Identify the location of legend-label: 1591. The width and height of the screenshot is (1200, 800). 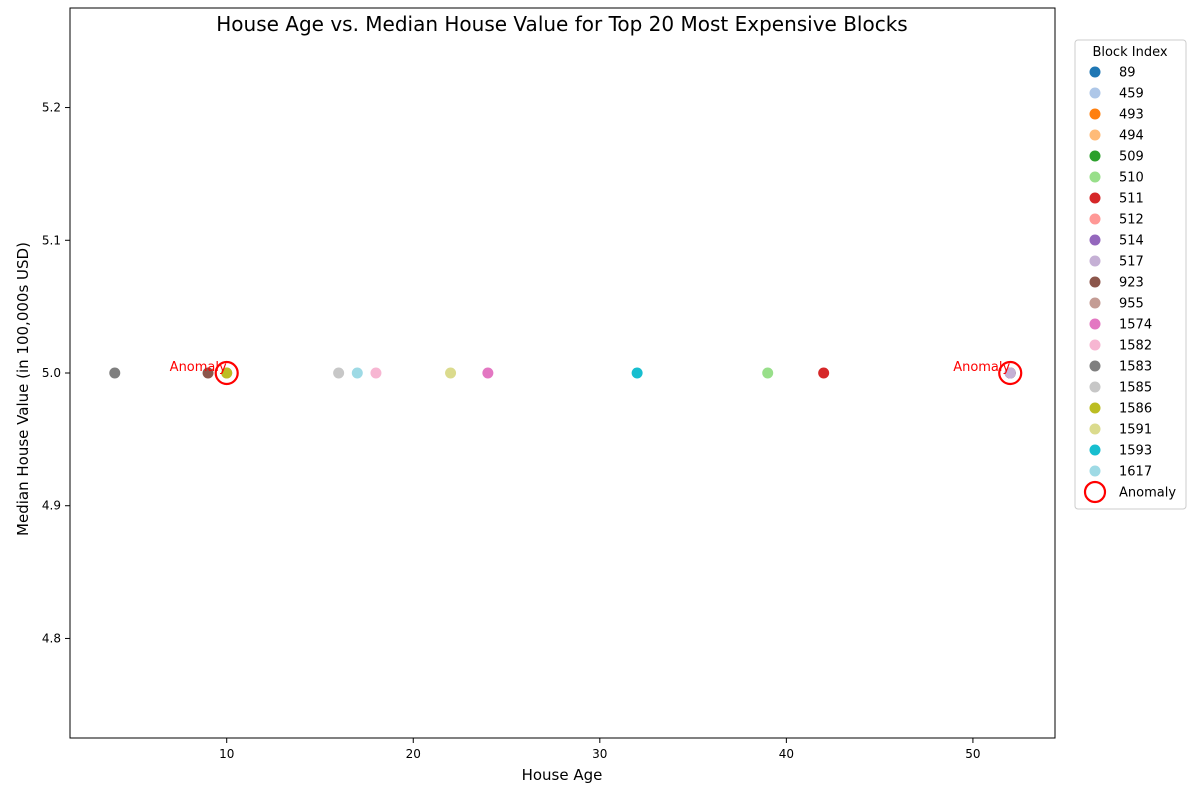
(1135, 430).